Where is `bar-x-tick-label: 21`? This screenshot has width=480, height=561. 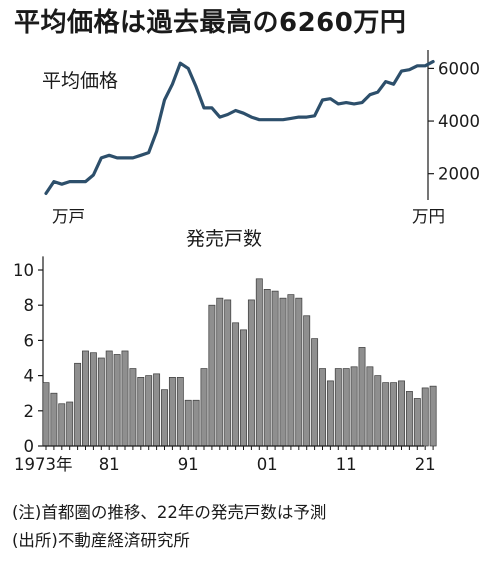 bar-x-tick-label: 21 is located at coordinates (425, 464).